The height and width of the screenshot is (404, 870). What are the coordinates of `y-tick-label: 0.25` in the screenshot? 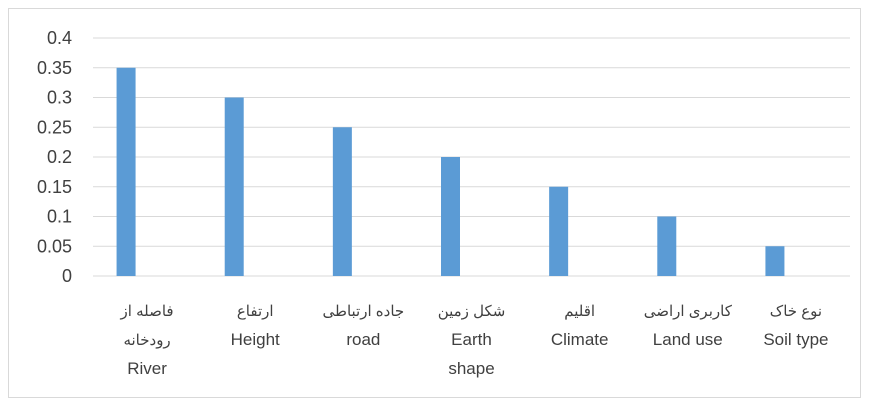 It's located at (54, 127).